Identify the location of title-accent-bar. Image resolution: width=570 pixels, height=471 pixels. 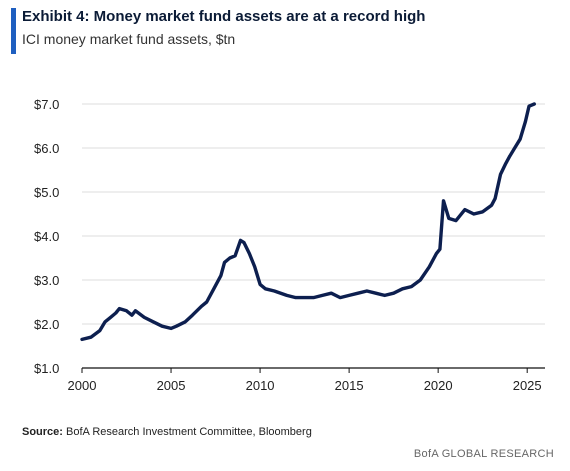
(13, 31).